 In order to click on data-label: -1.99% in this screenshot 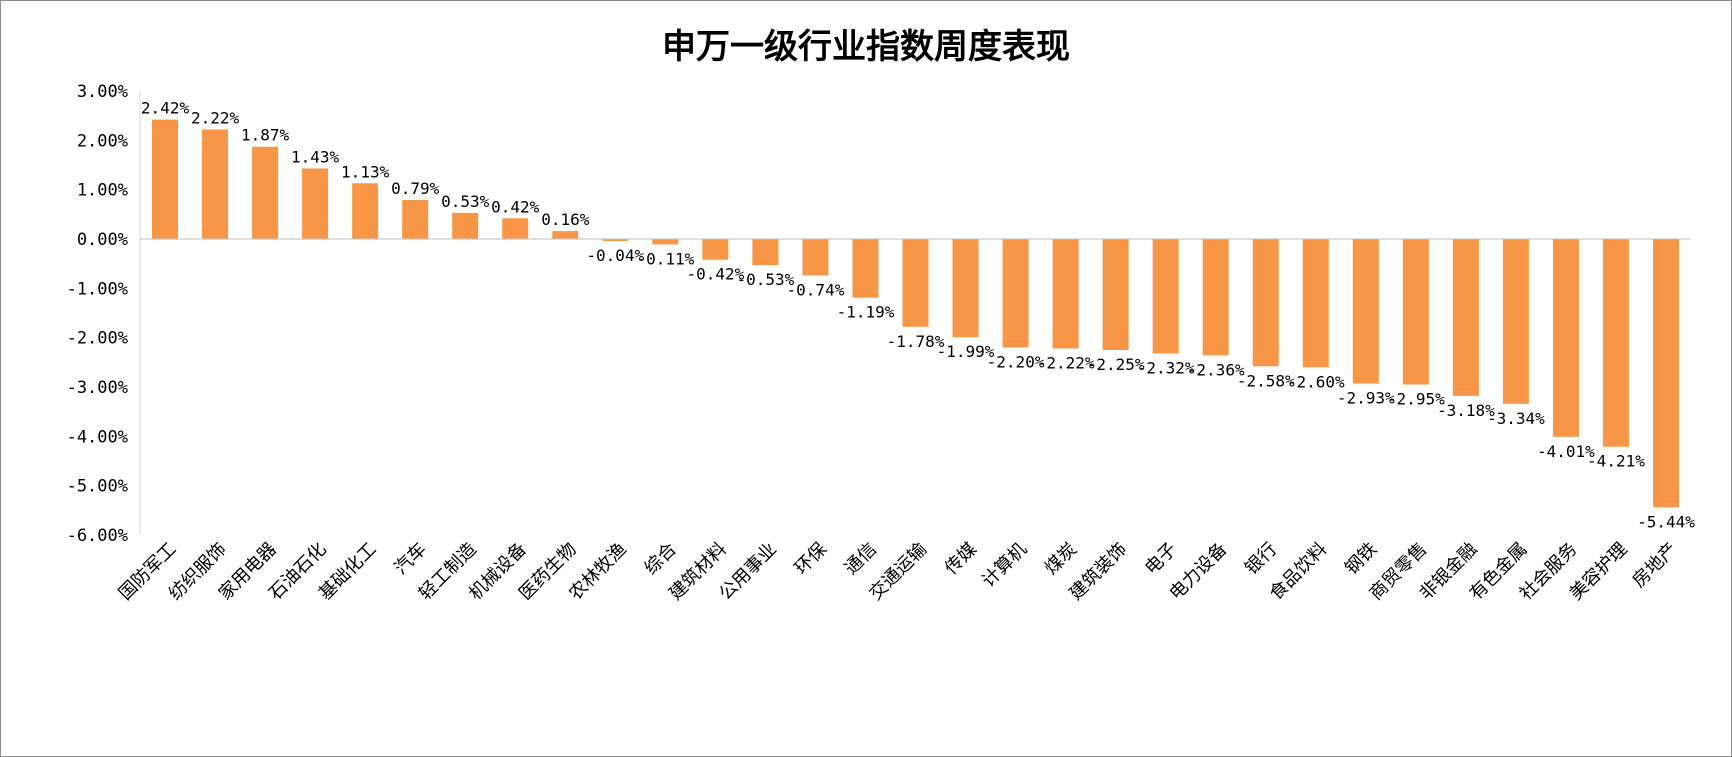, I will do `click(966, 351)`.